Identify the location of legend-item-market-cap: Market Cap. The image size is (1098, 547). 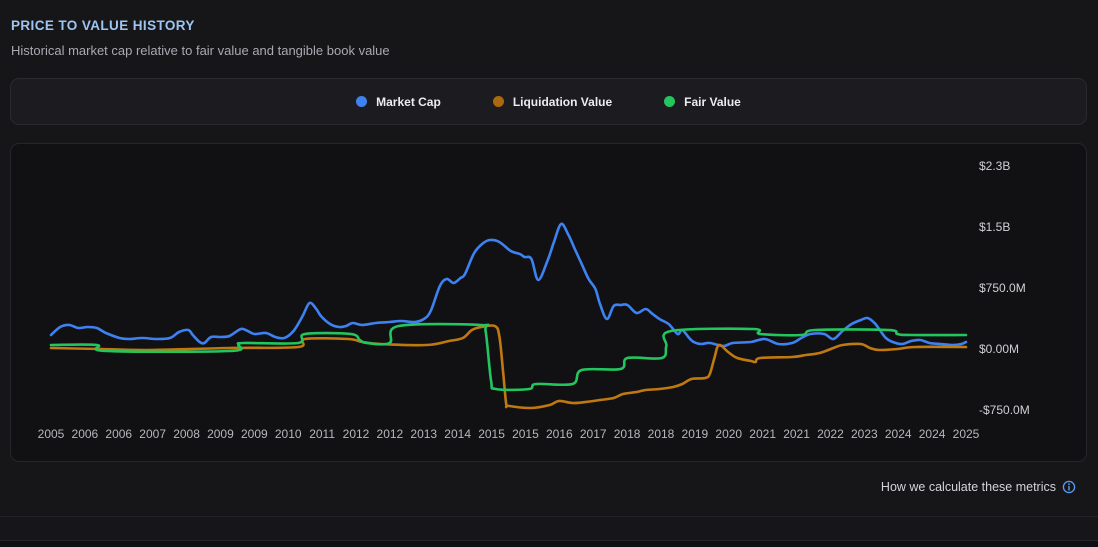
(398, 102).